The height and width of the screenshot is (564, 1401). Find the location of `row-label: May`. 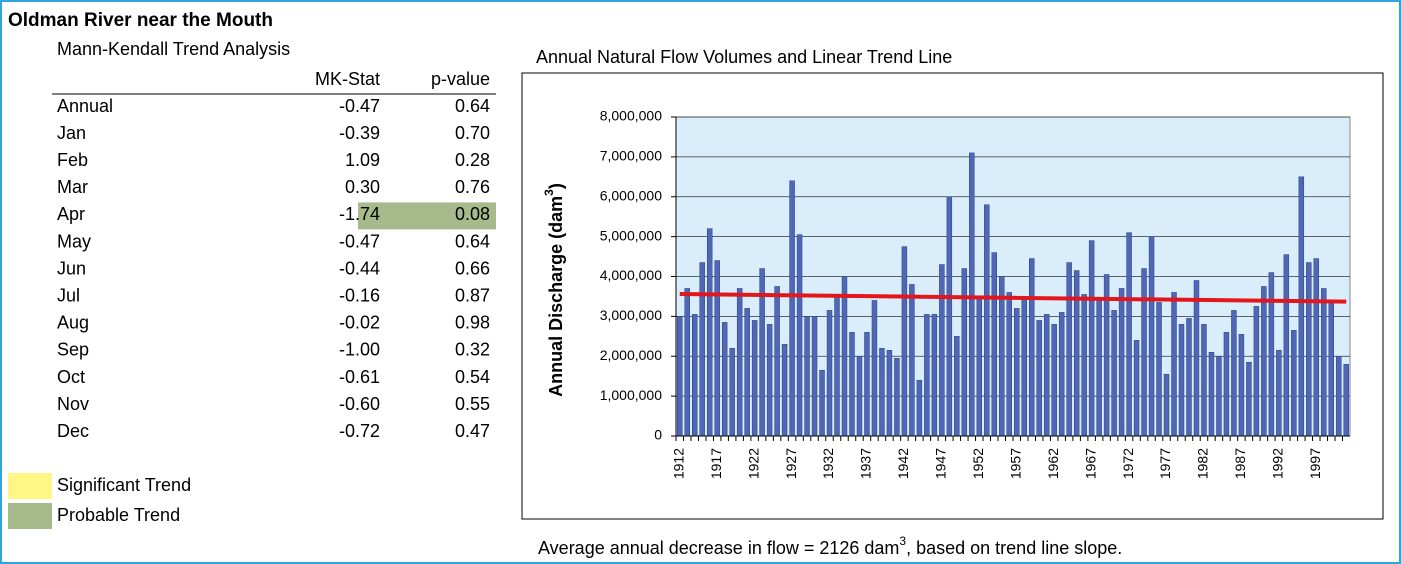

row-label: May is located at coordinates (74, 241).